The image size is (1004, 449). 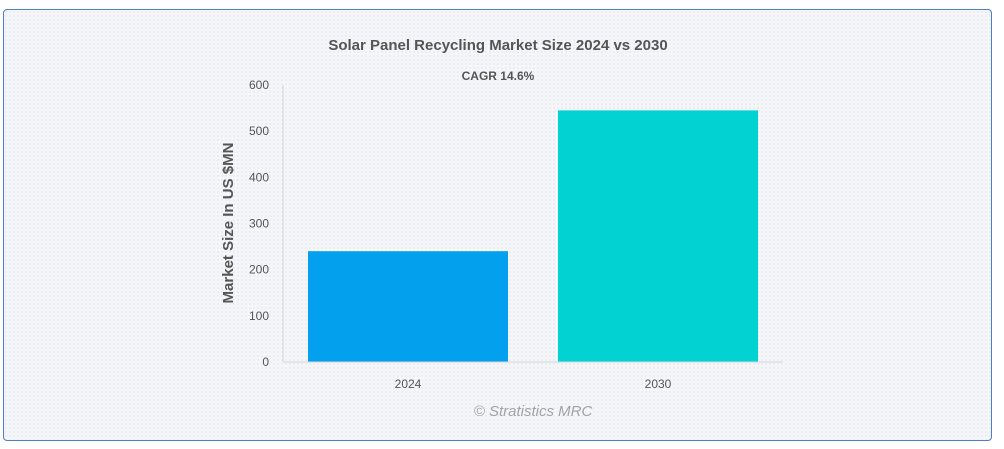 What do you see at coordinates (265, 362) in the screenshot?
I see `y-tick-label: 0` at bounding box center [265, 362].